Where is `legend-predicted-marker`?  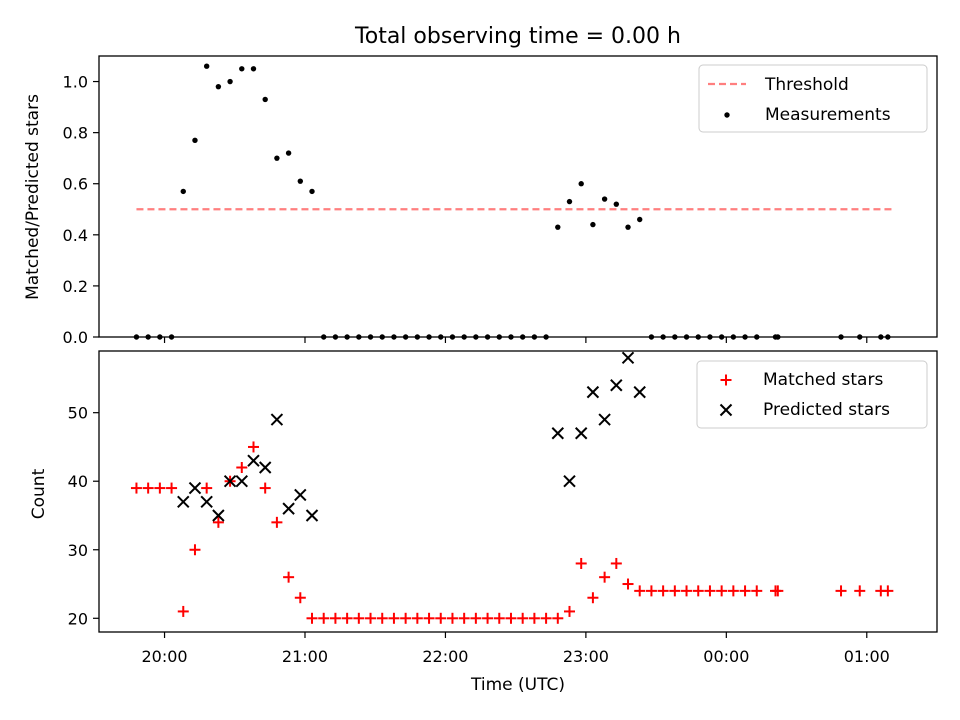
legend-predicted-marker is located at coordinates (726, 410).